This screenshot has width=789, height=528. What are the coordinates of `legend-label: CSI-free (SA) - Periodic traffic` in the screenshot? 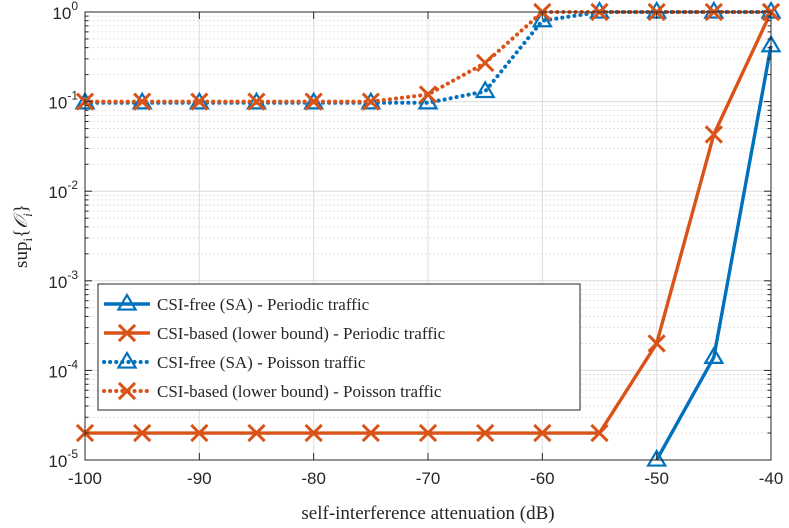 It's located at (263, 304).